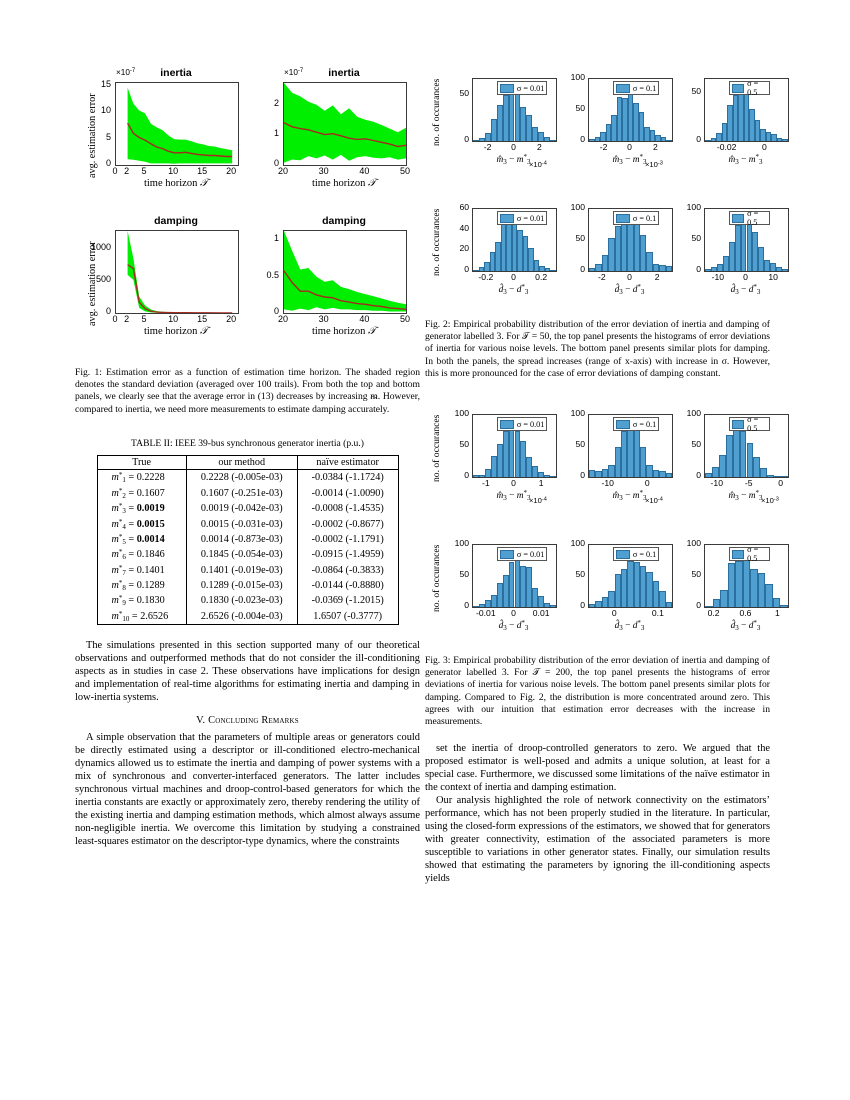  Describe the element at coordinates (276, 133) in the screenshot. I see `figure-1-y-tick: 1` at that location.